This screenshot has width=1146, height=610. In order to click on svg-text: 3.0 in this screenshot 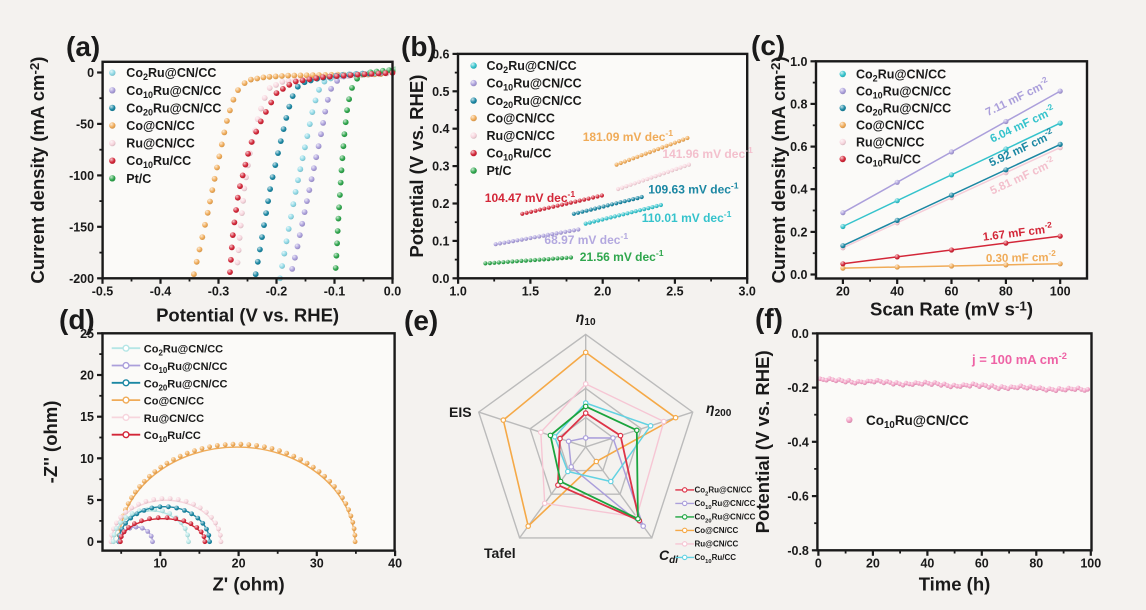, I will do `click(747, 291)`.